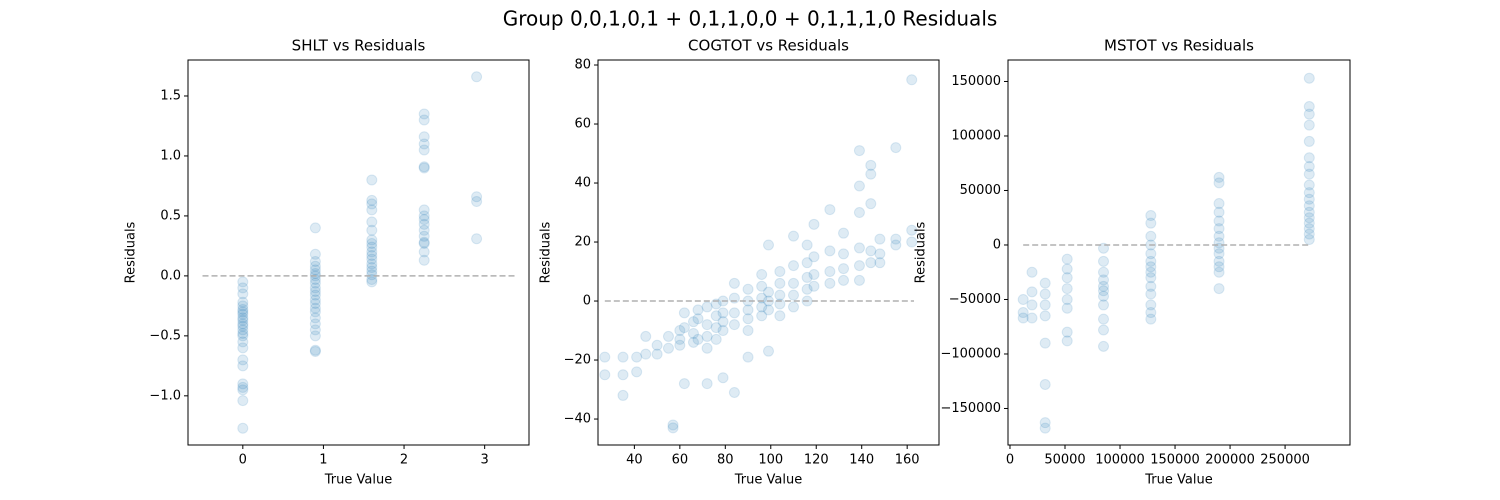  I want to click on subplot-title: SHLT vs Residuals, so click(359, 46).